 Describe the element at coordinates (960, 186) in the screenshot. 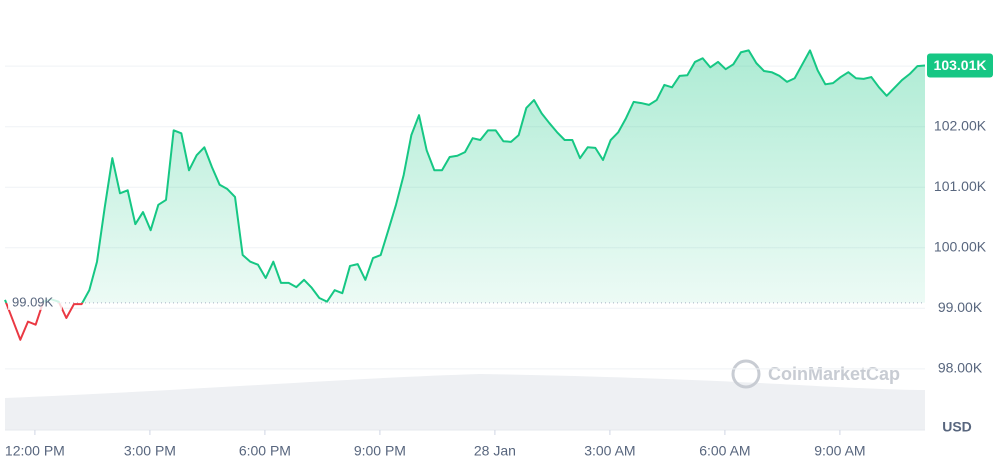

I see `y-tick-label: 101.00K` at that location.